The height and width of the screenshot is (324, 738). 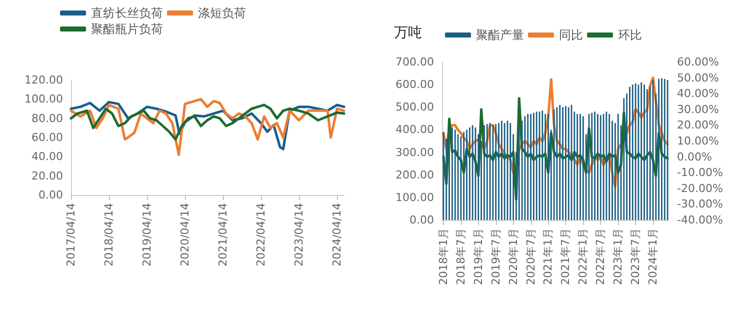 What do you see at coordinates (299, 234) in the screenshot?
I see `x-tick-label: 2023/04/14` at bounding box center [299, 234].